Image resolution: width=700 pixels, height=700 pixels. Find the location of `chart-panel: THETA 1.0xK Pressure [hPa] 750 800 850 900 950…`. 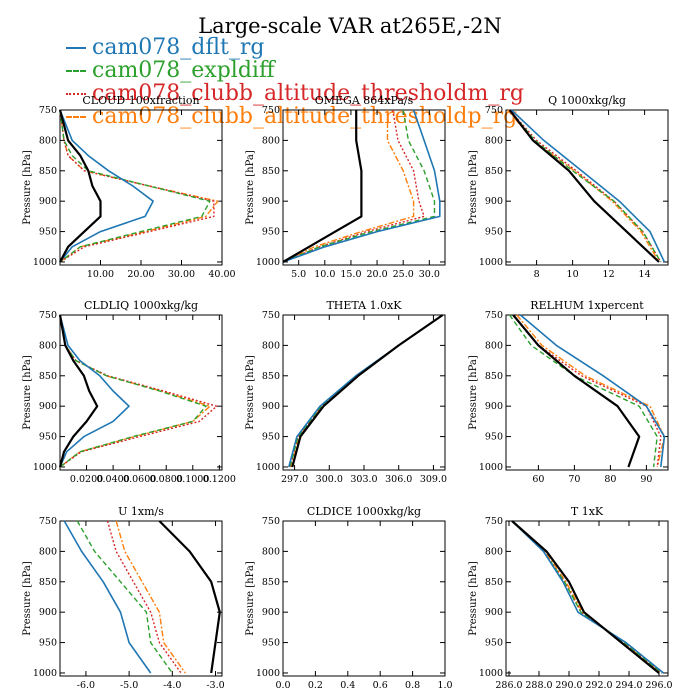

chart-panel: THETA 1.0xK Pressure [hPa] 750 800 850 900 950… is located at coordinates (346, 392).